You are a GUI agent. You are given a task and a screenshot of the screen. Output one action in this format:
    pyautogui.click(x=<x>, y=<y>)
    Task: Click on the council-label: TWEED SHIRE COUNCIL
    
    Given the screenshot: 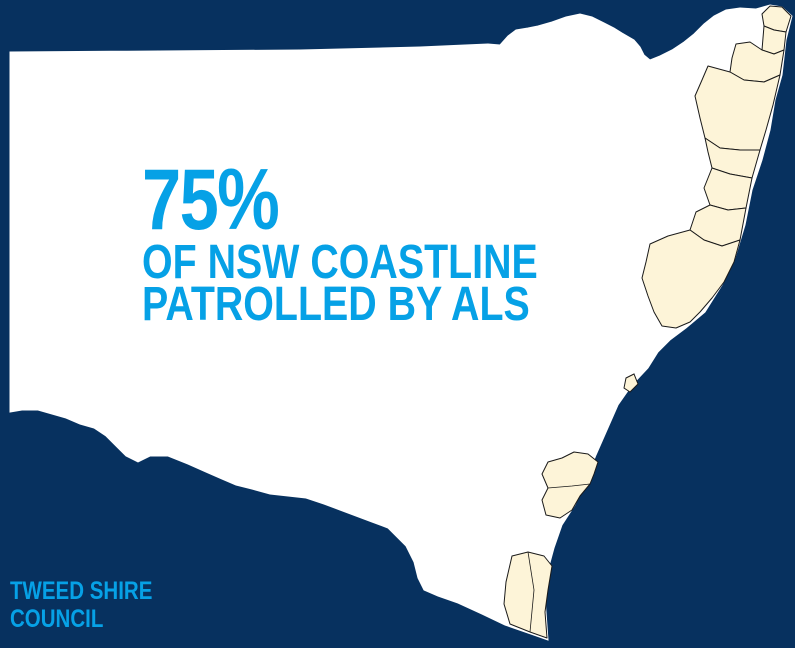 What is the action you would take?
    pyautogui.click(x=81, y=605)
    